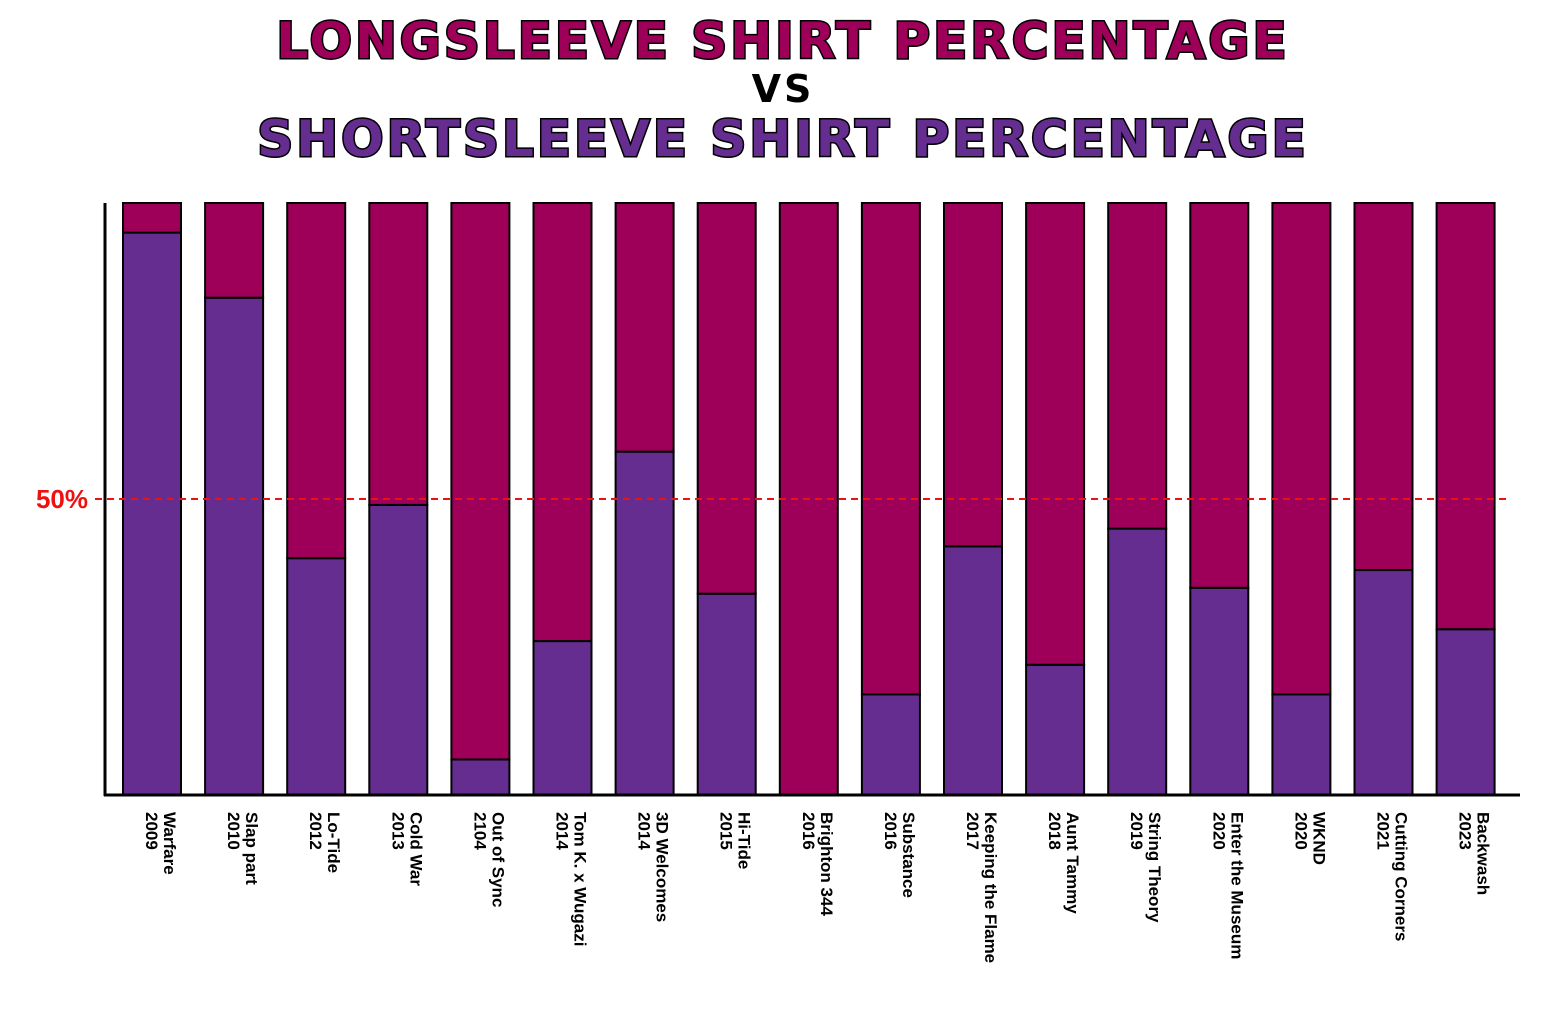 The width and height of the screenshot is (1566, 1028). What do you see at coordinates (251, 848) in the screenshot?
I see `category-name: Slap part` at bounding box center [251, 848].